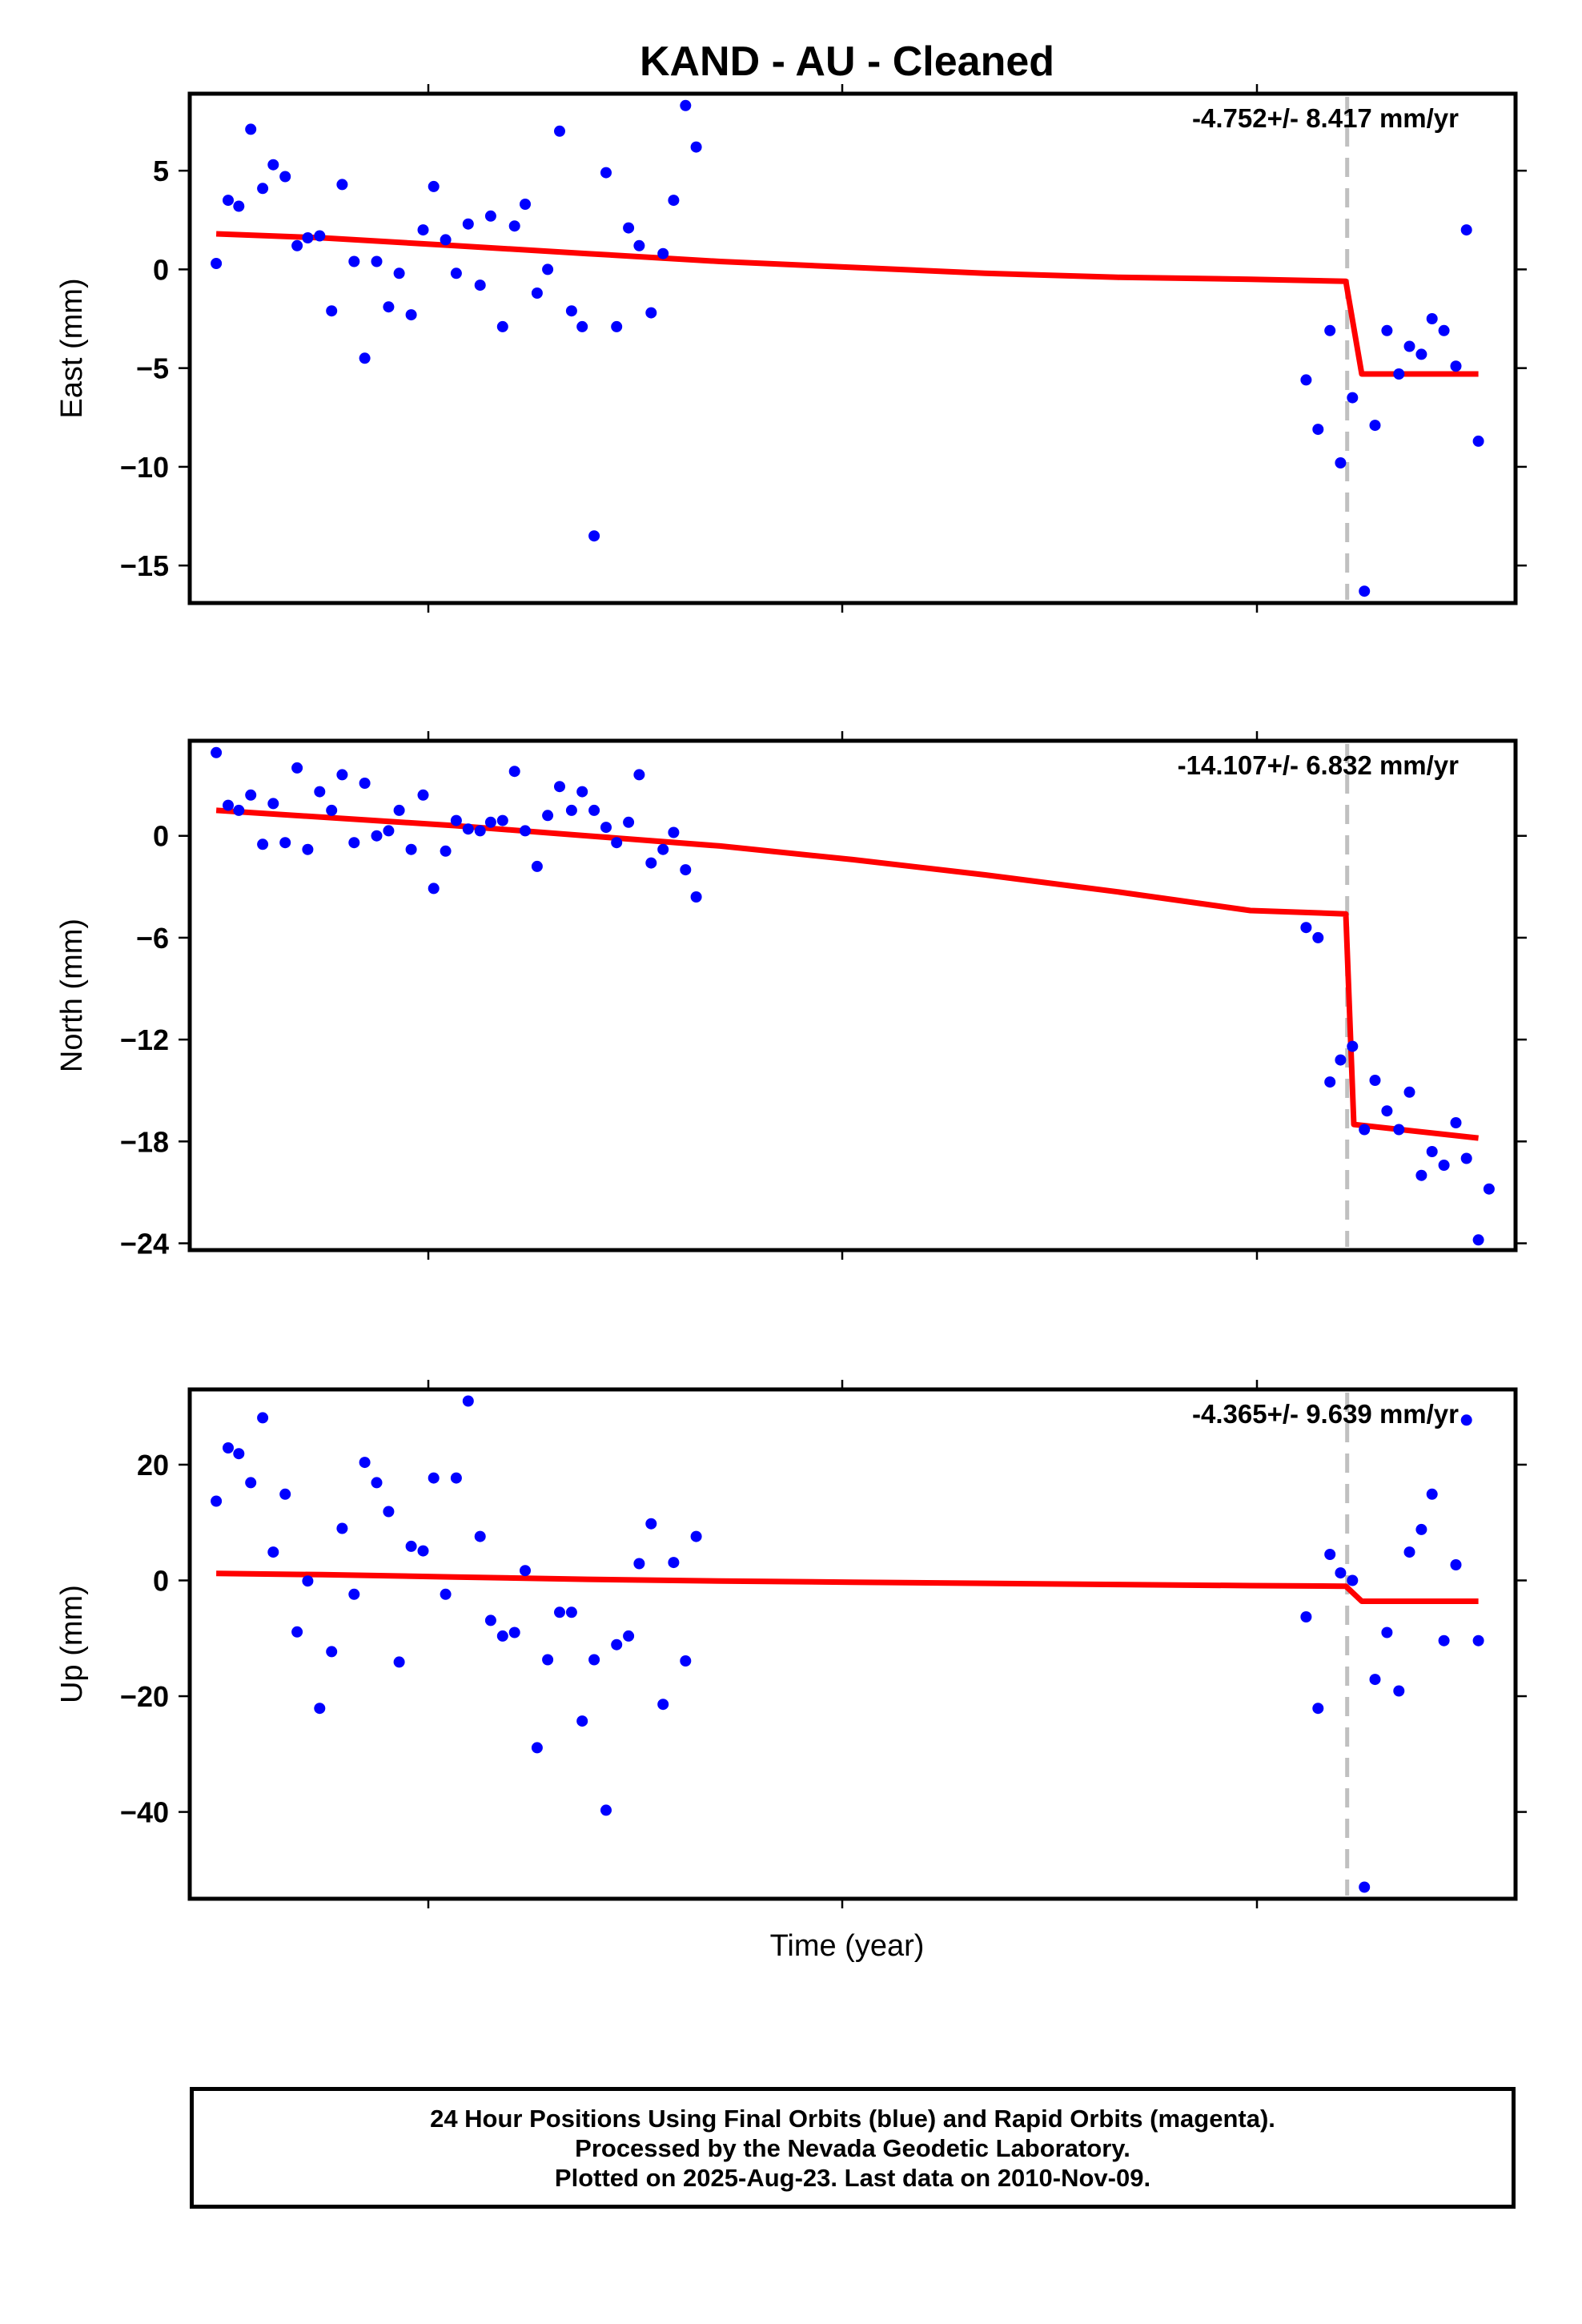  I want to click on up-y-axis-label: Up (mm), so click(72, 1644).